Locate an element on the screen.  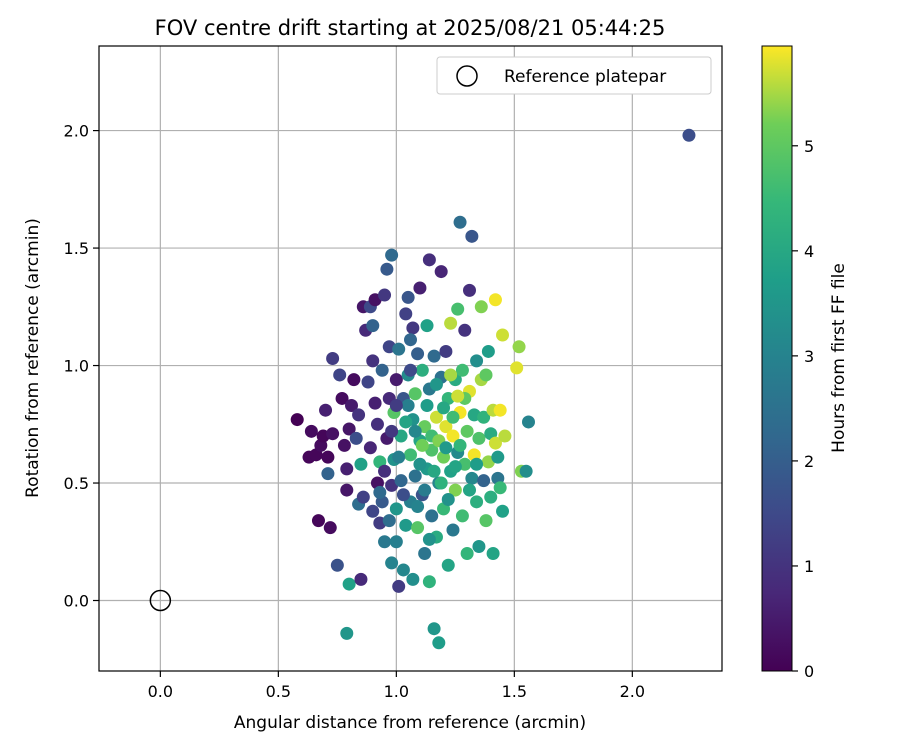
colorbar-tick-label: 2 is located at coordinates (809, 461).